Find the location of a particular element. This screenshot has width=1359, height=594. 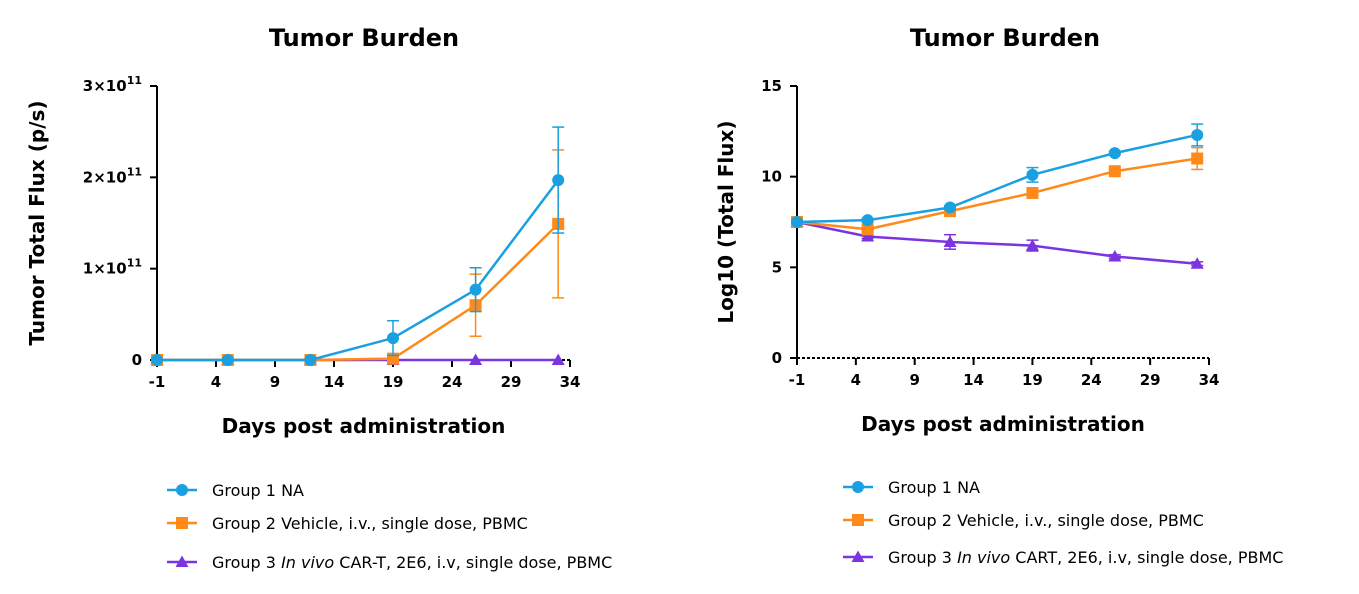

y-tick-label: 10 is located at coordinates (771, 177).